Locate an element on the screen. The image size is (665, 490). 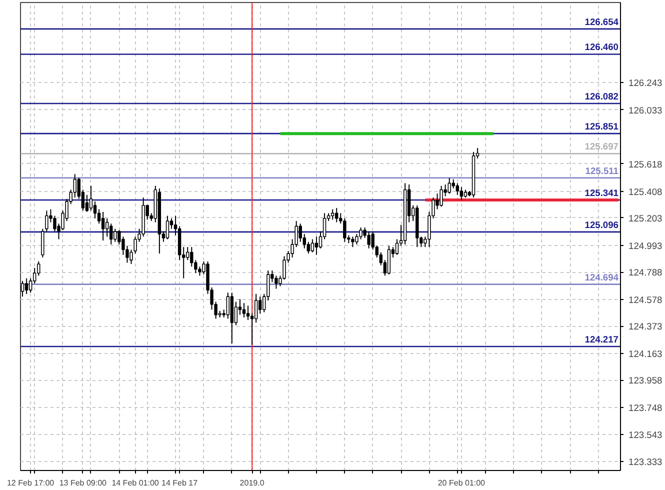
y-tick-label: 124.373 is located at coordinates (645, 327).